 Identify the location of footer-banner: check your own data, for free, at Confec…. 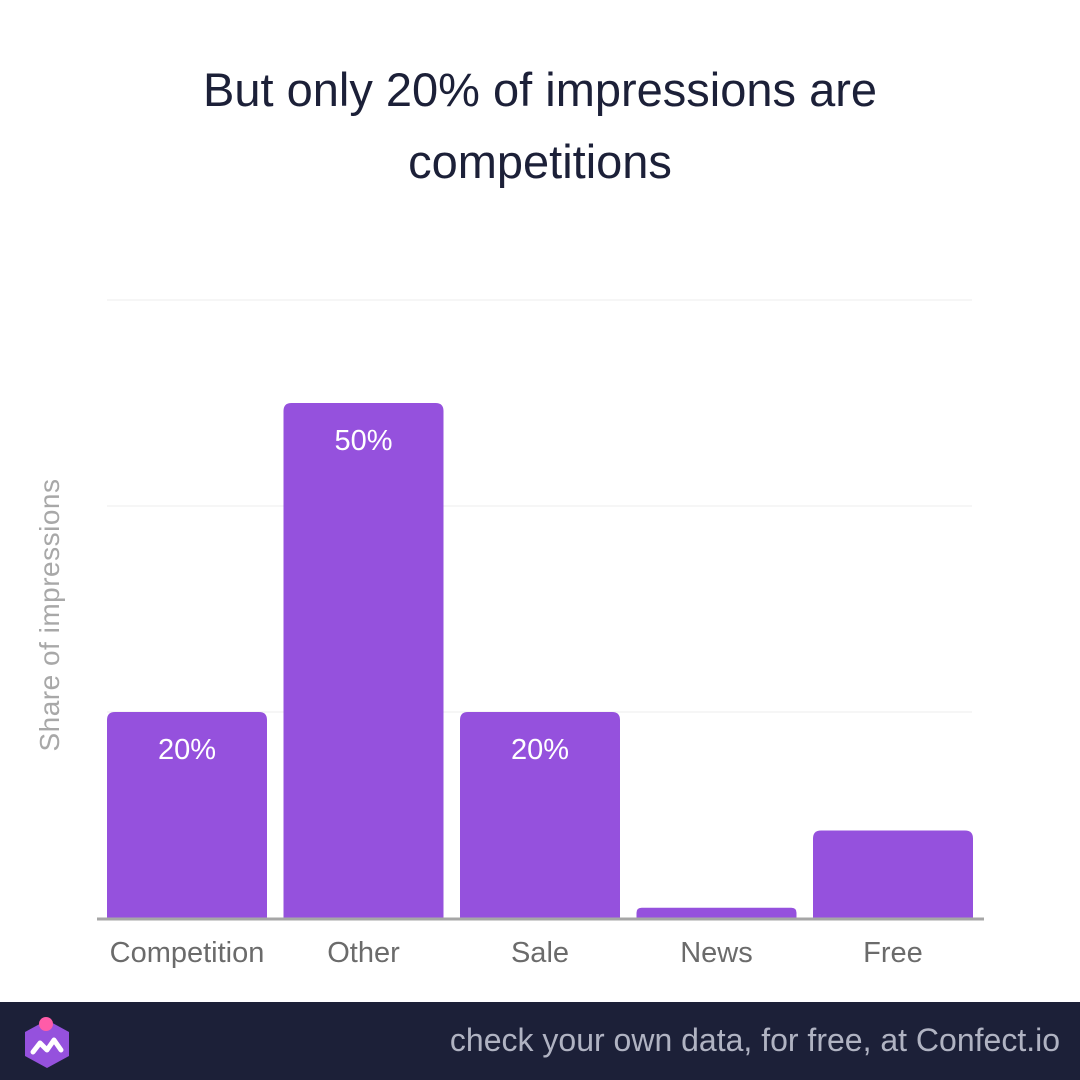
(540, 1041).